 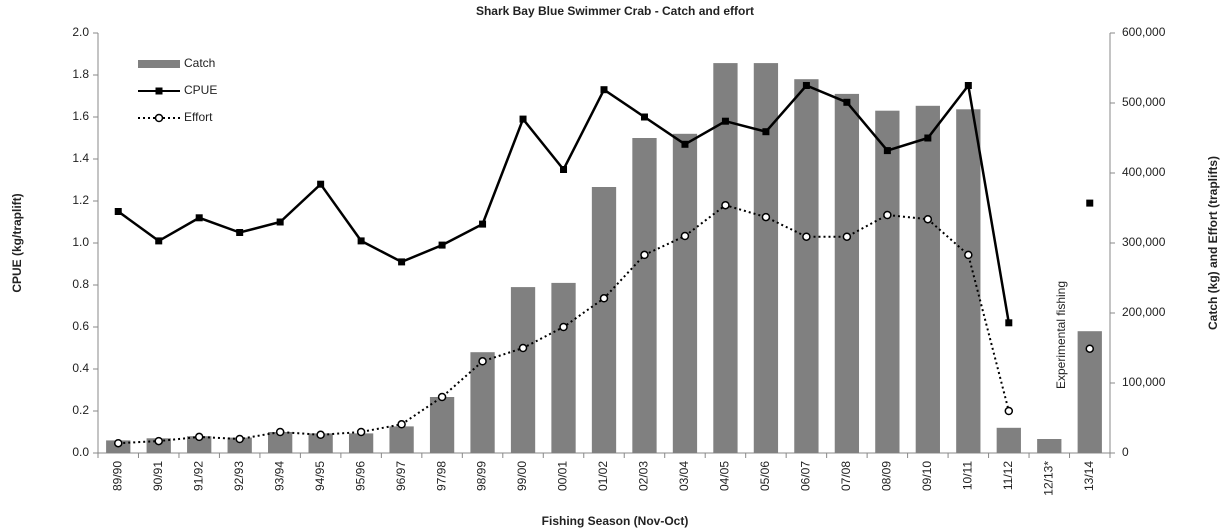 I want to click on x-tick-label: 93/94, so click(x=279, y=476).